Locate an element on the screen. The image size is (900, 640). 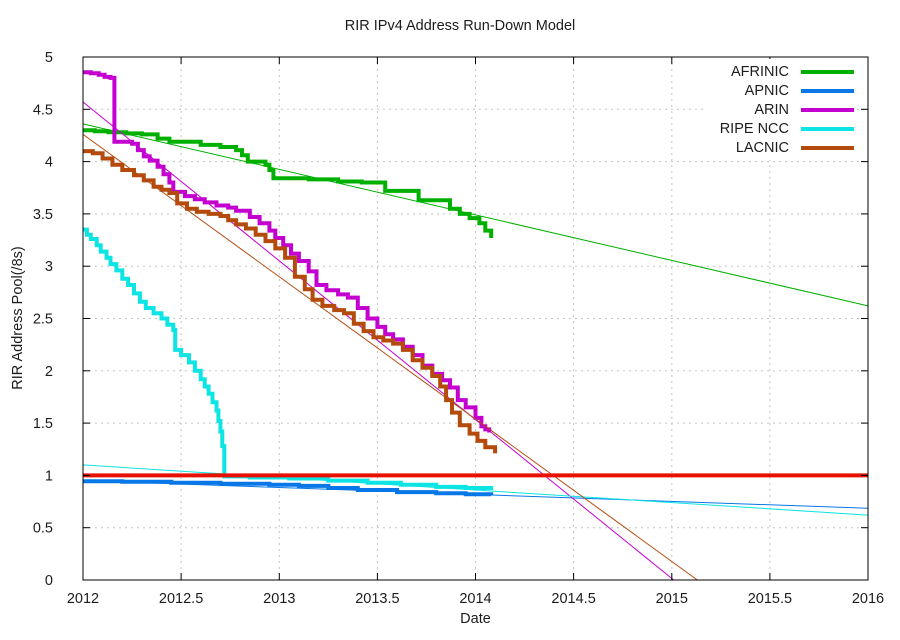
x-tick-label: 2014 is located at coordinates (475, 599).